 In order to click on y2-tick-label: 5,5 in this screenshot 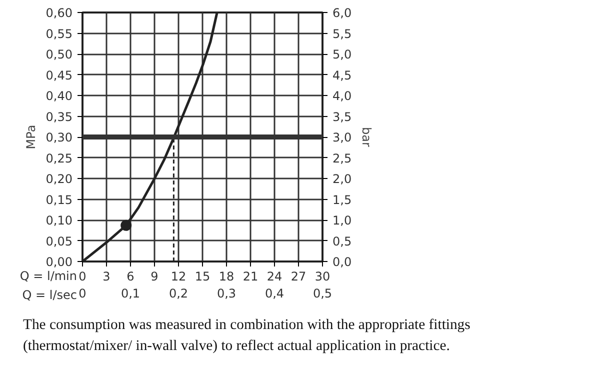, I will do `click(342, 33)`.